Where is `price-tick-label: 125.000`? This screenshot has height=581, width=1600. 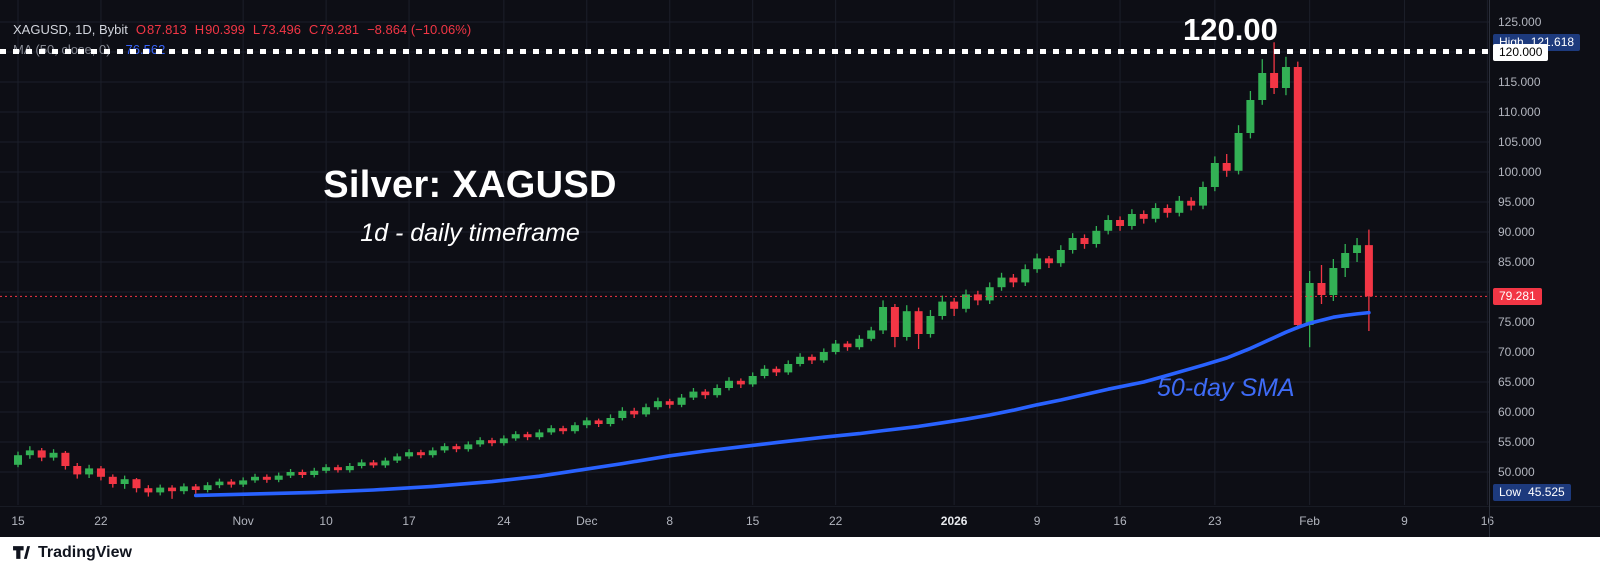
price-tick-label: 125.000 is located at coordinates (1520, 22).